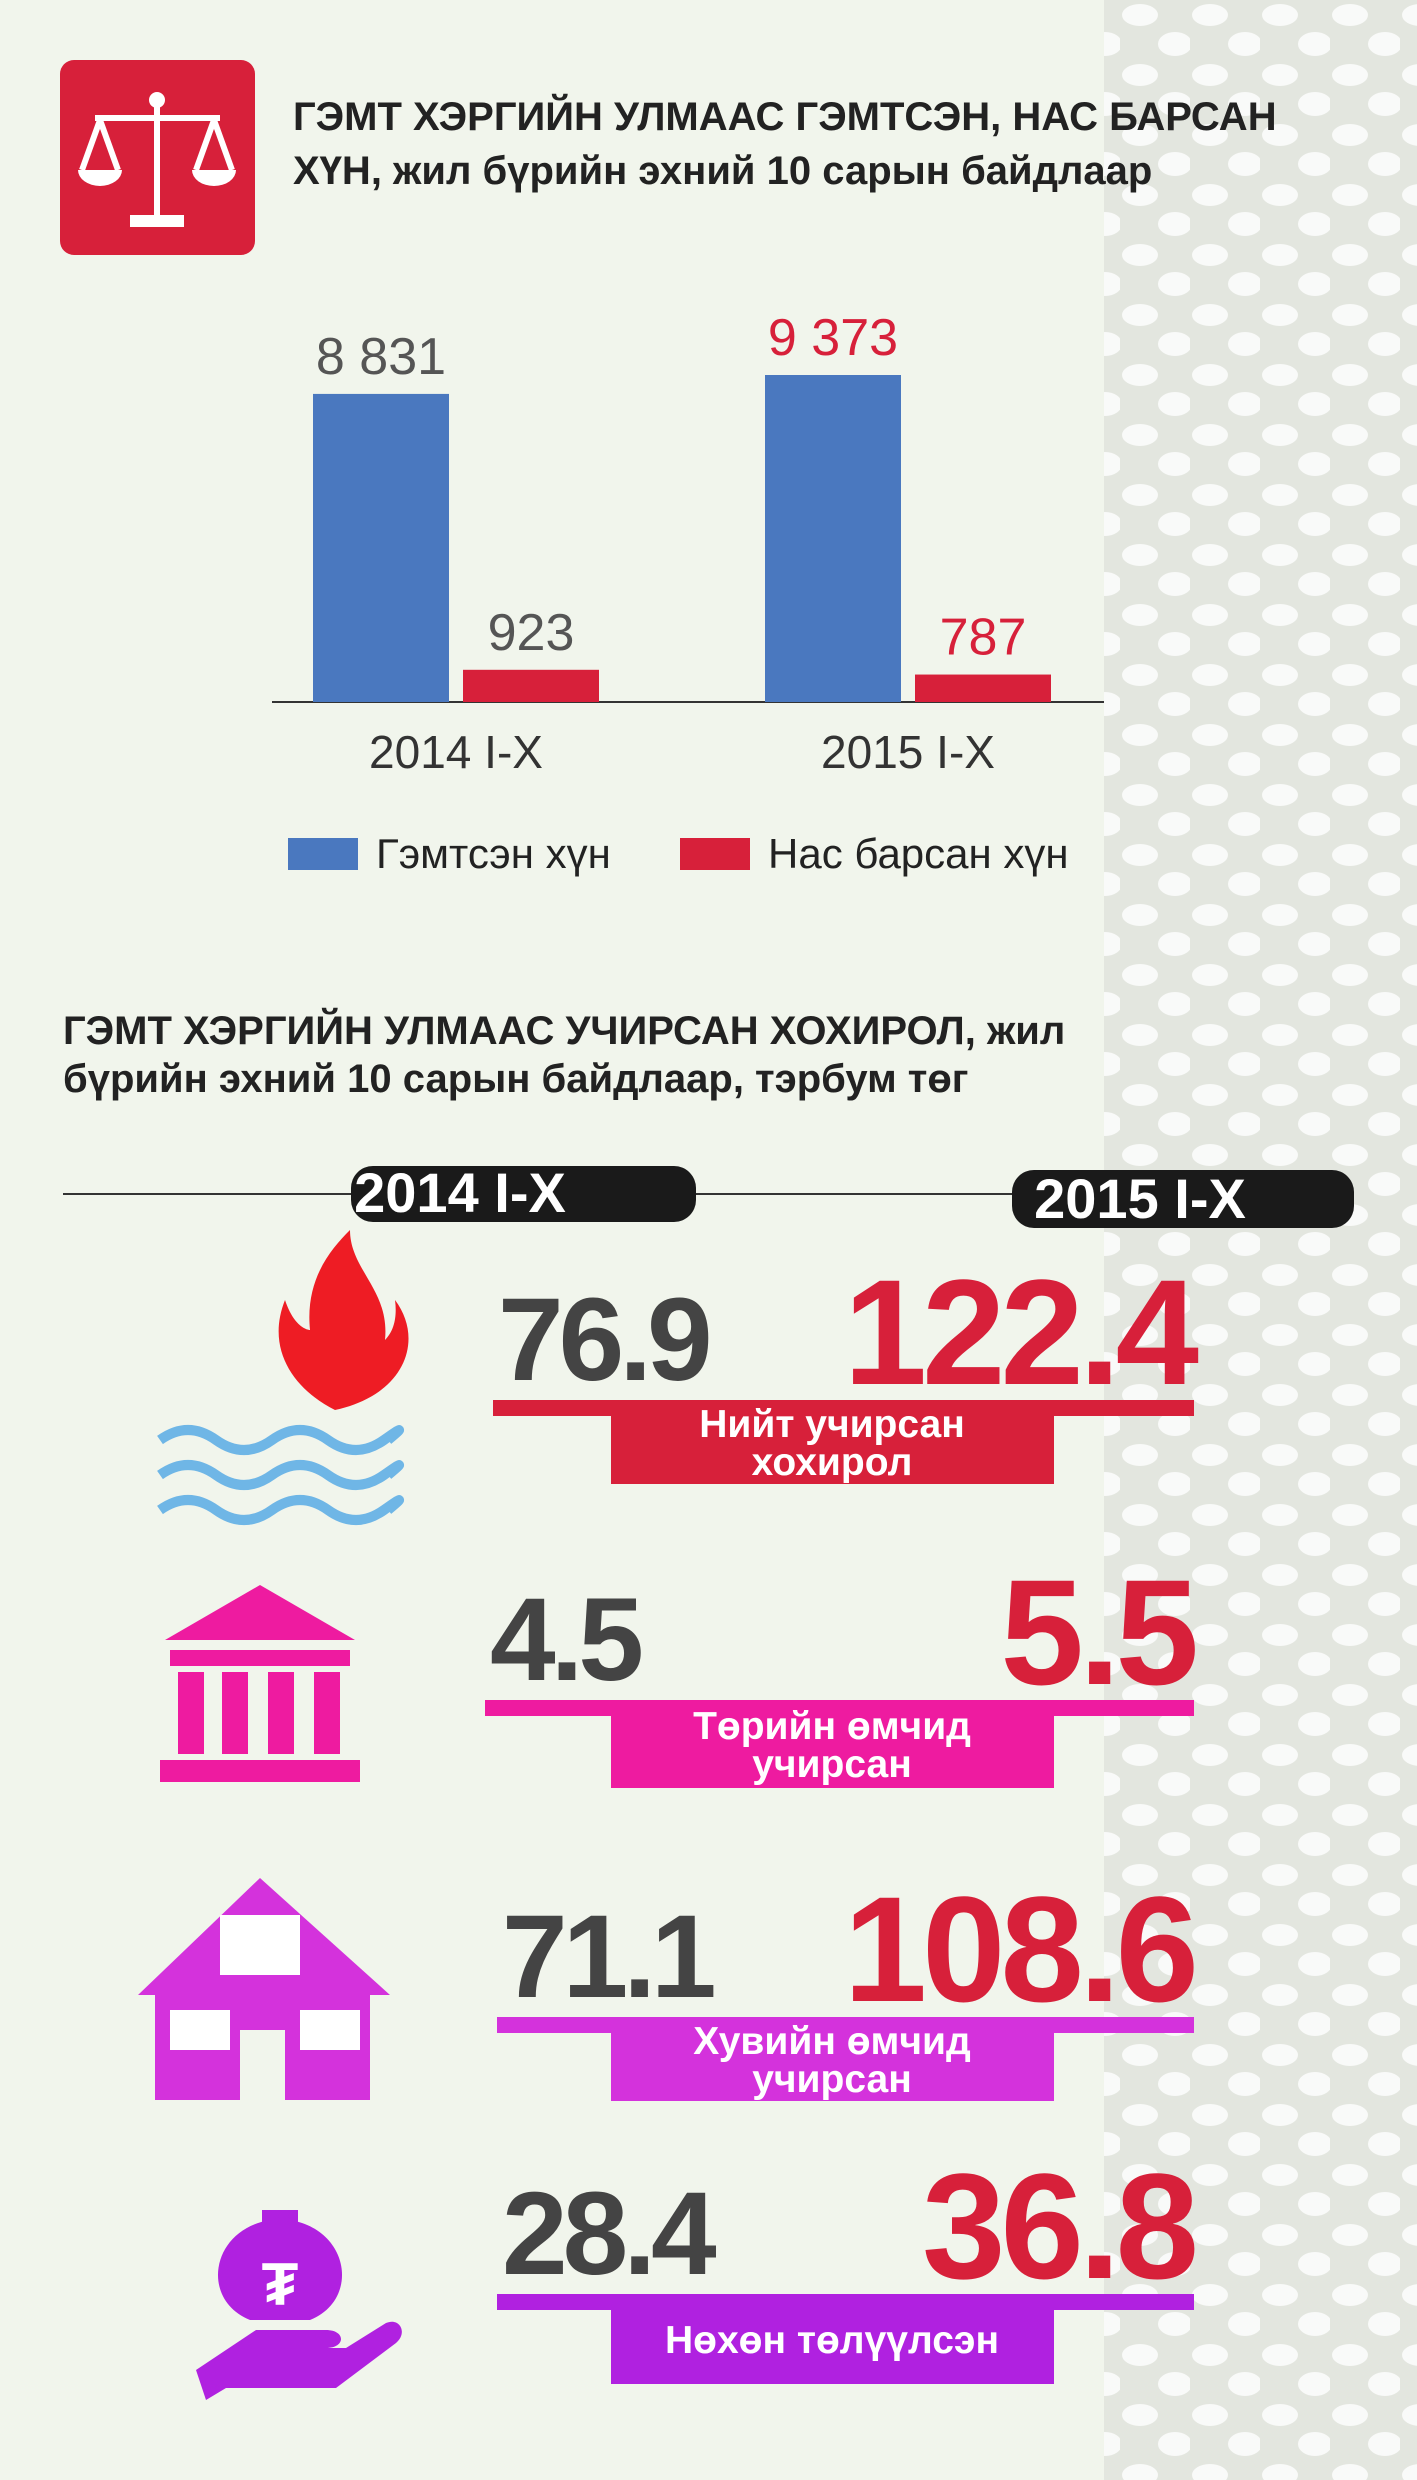 Image resolution: width=1417 pixels, height=2480 pixels. What do you see at coordinates (456, 752) in the screenshot?
I see `x-tick-label: 2014 I-X` at bounding box center [456, 752].